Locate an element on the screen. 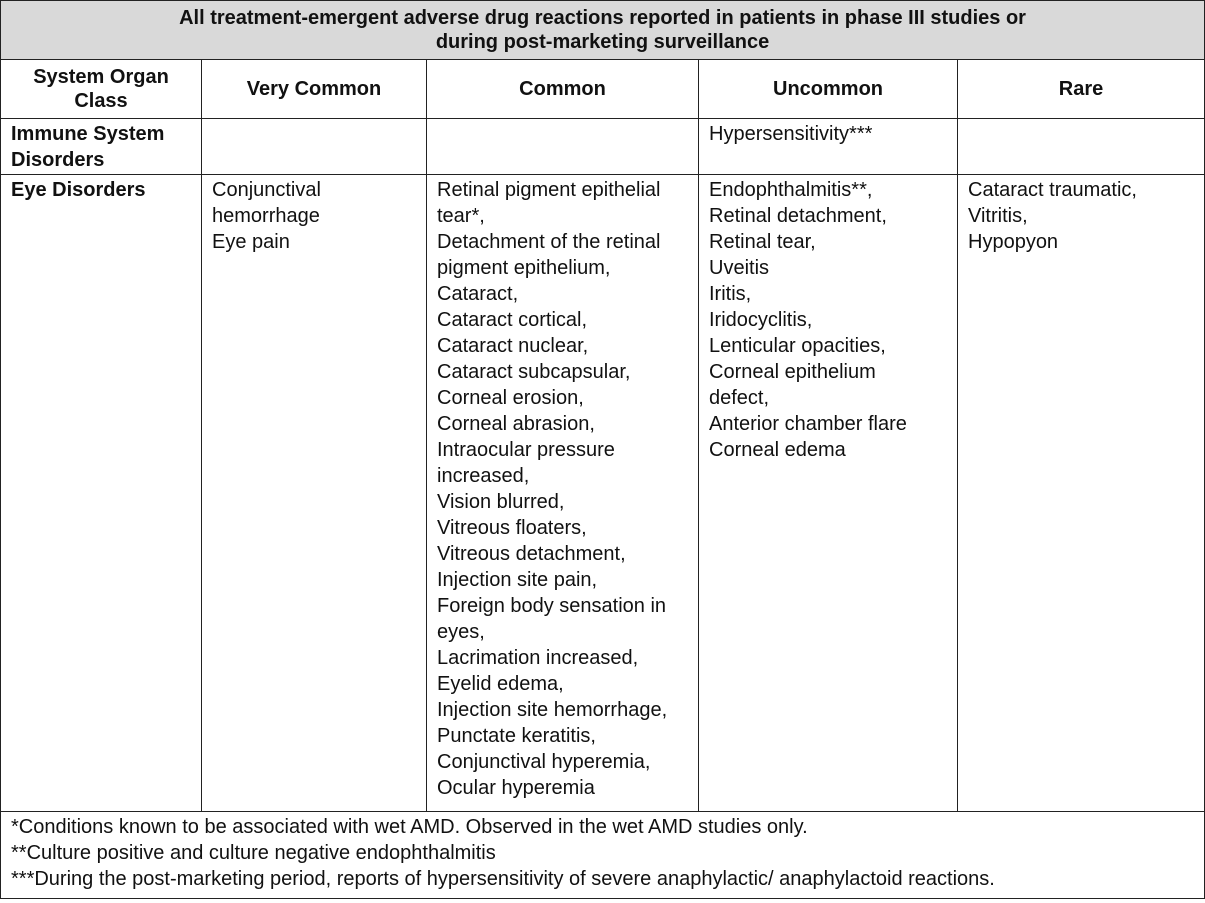 This screenshot has height=903, width=1205. cell-line: Lacrimation increased, is located at coordinates (538, 658).